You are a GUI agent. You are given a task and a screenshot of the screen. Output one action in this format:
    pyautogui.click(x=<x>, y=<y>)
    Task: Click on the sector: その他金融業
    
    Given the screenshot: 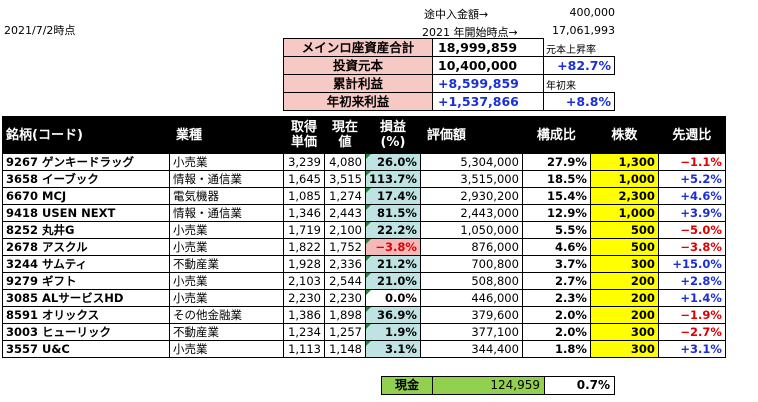 What is the action you would take?
    pyautogui.click(x=226, y=315)
    